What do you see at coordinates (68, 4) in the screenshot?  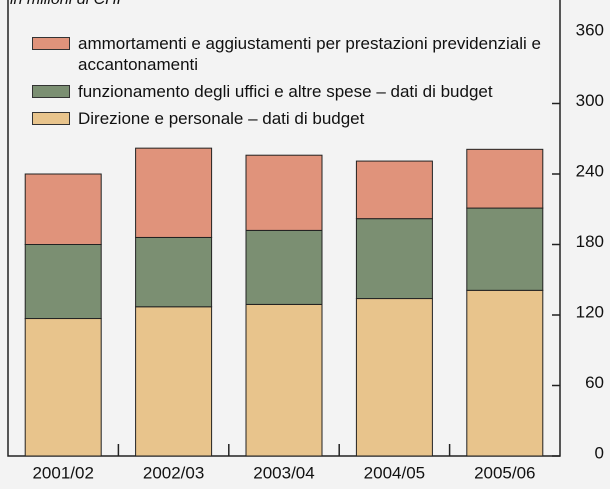 I see `subtitle: in milioni di CHF` at bounding box center [68, 4].